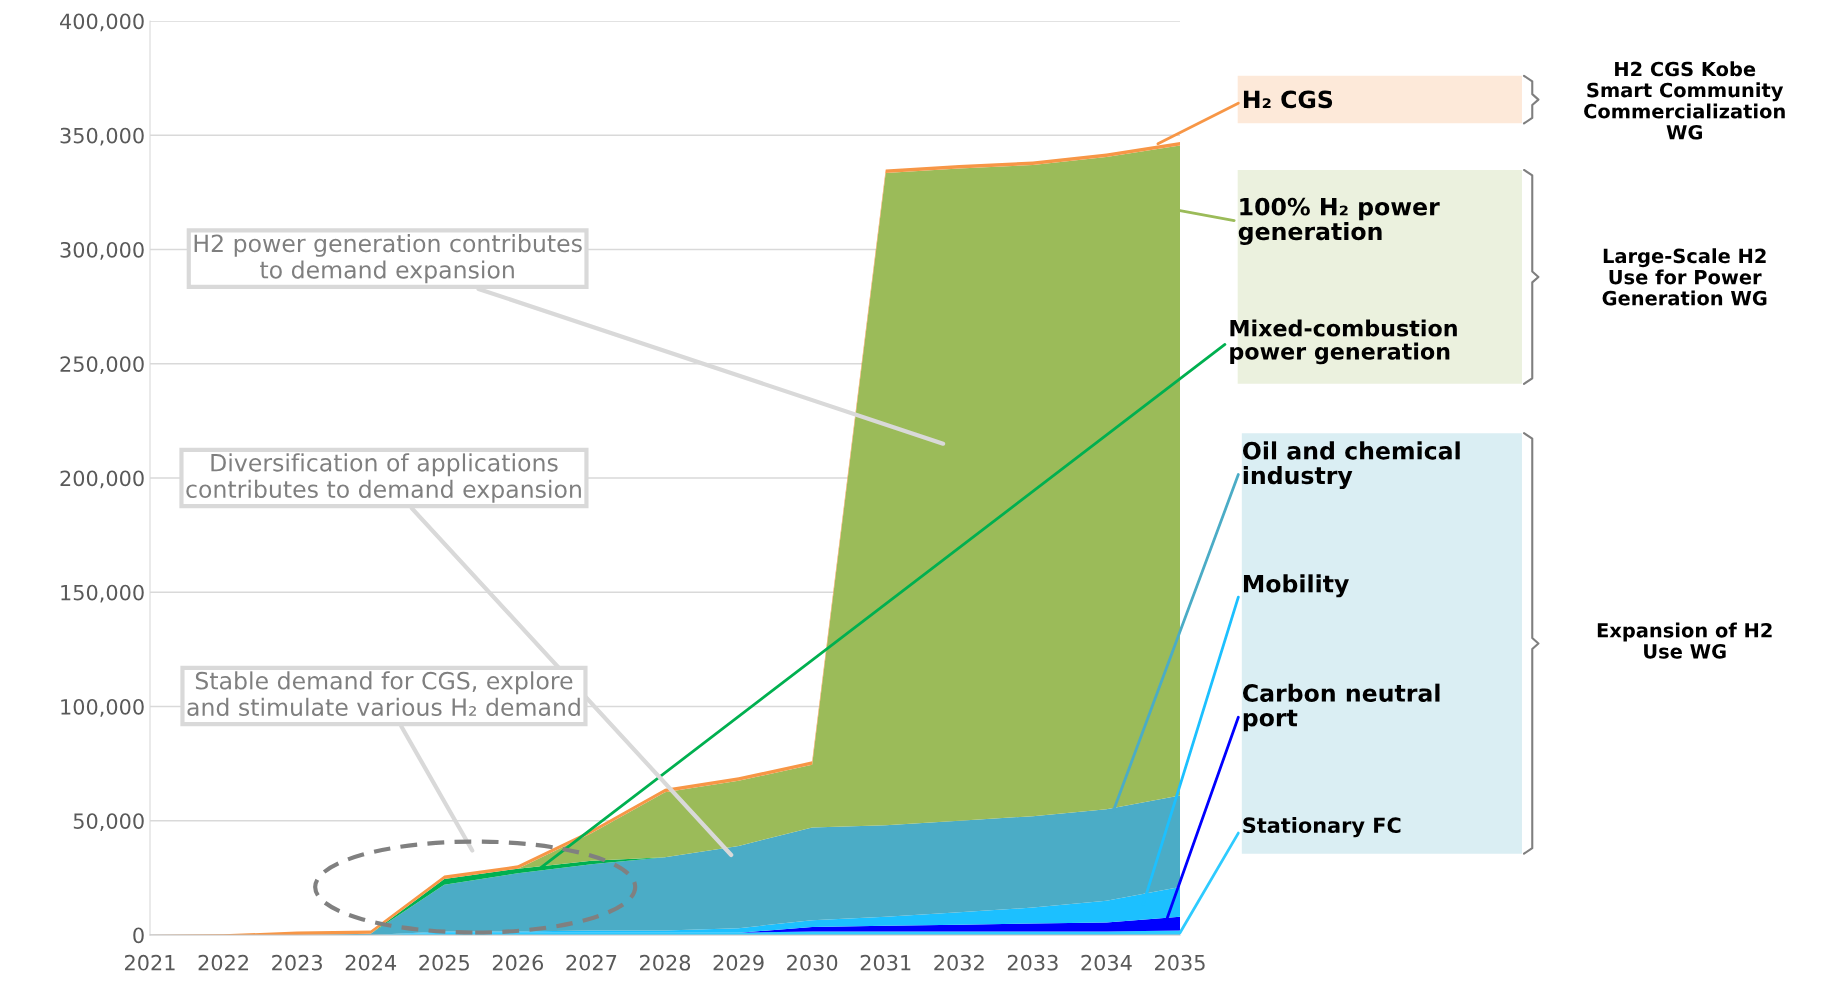 This screenshot has width=1826, height=994. I want to click on x-tick-label: 2032, so click(959, 962).